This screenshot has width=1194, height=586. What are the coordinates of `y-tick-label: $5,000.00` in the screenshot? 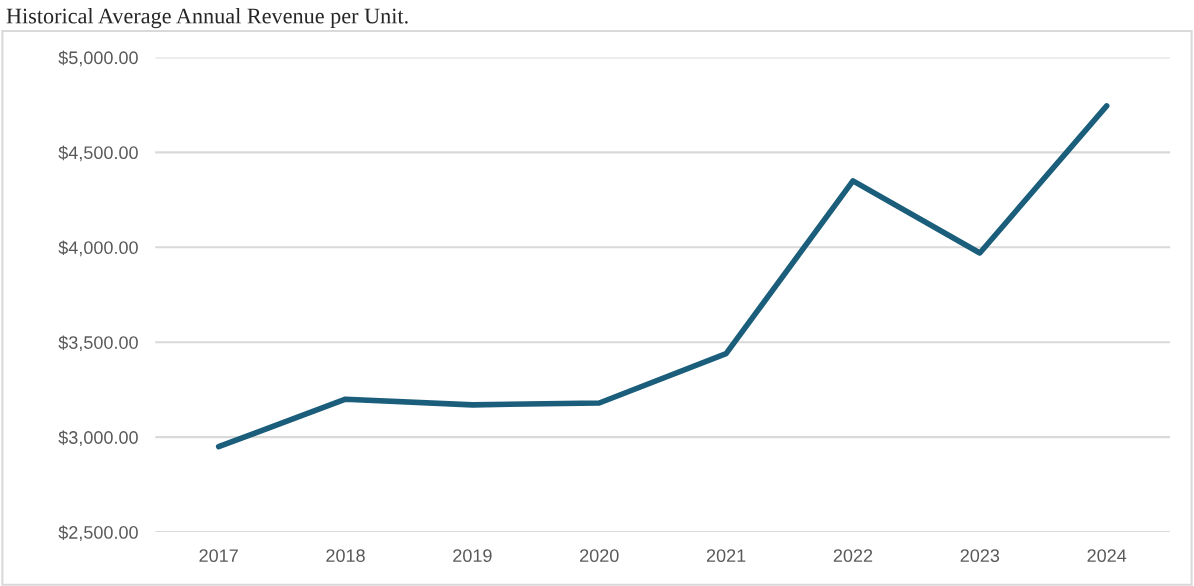 It's located at (98, 58).